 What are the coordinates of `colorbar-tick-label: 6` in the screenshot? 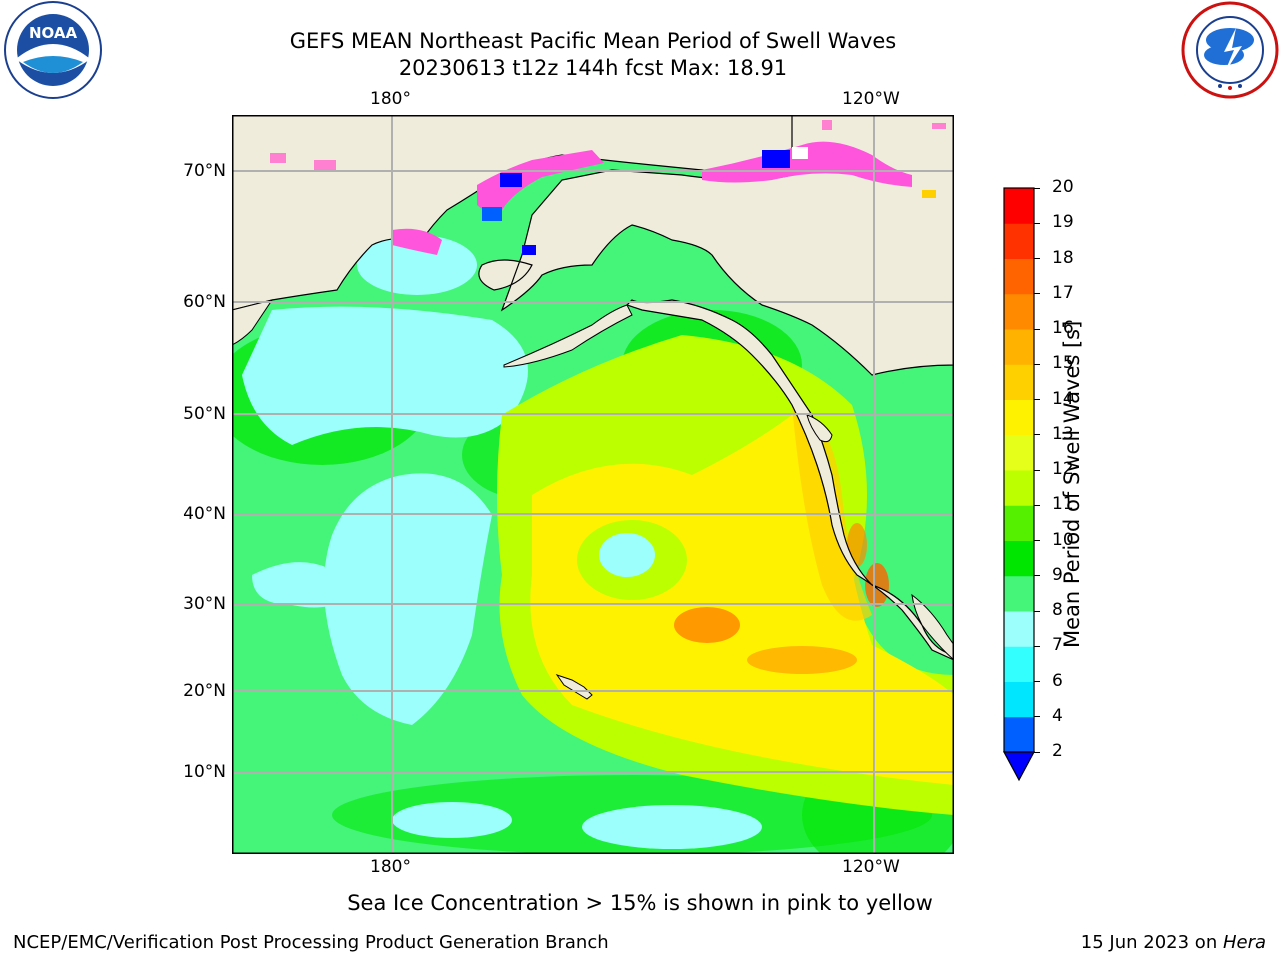 It's located at (1057, 680).